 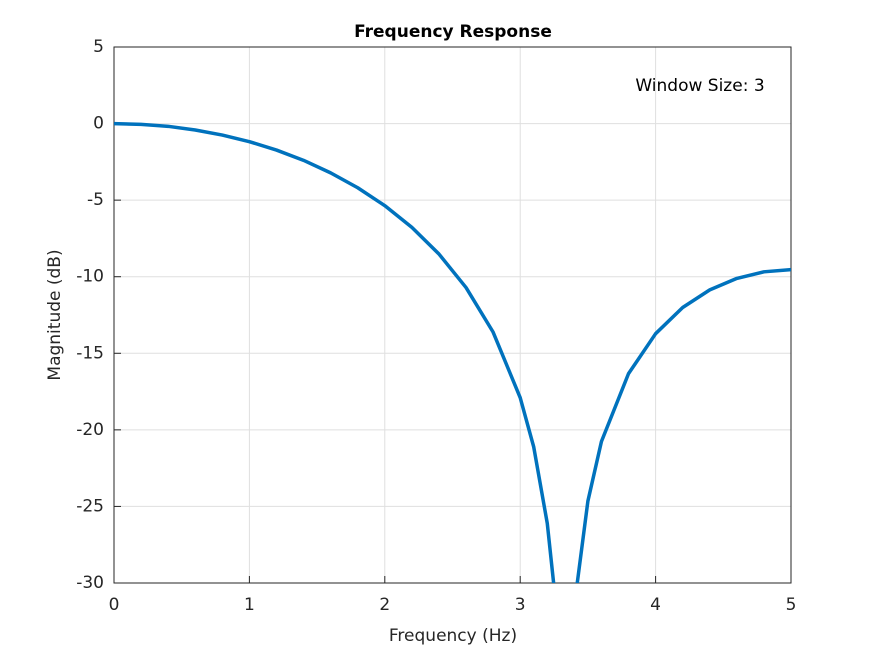 I want to click on y-tick-label: -30, so click(x=90, y=583).